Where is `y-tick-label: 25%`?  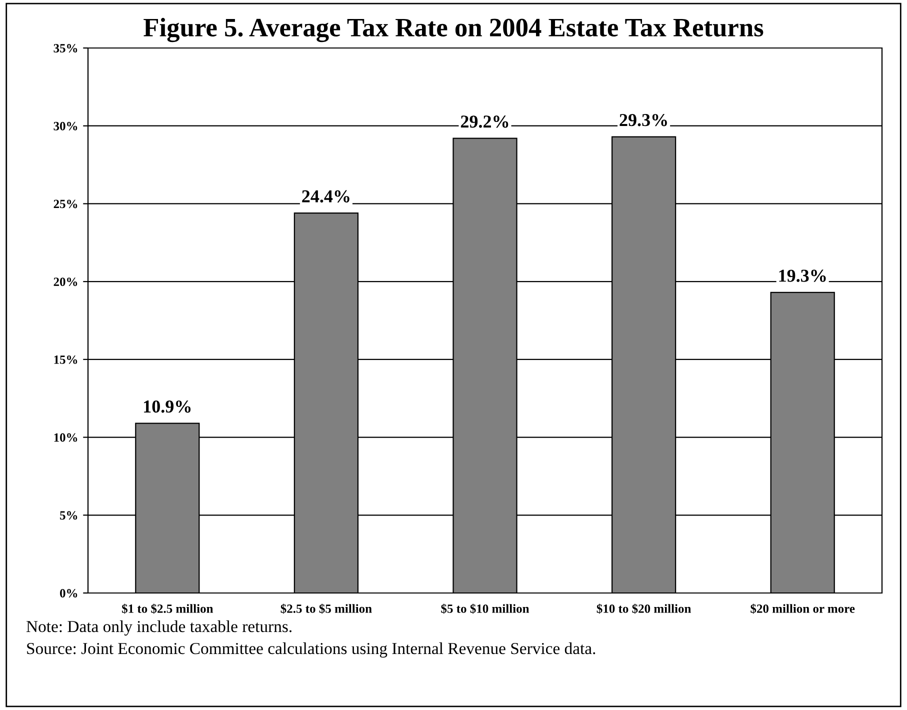 y-tick-label: 25% is located at coordinates (66, 204).